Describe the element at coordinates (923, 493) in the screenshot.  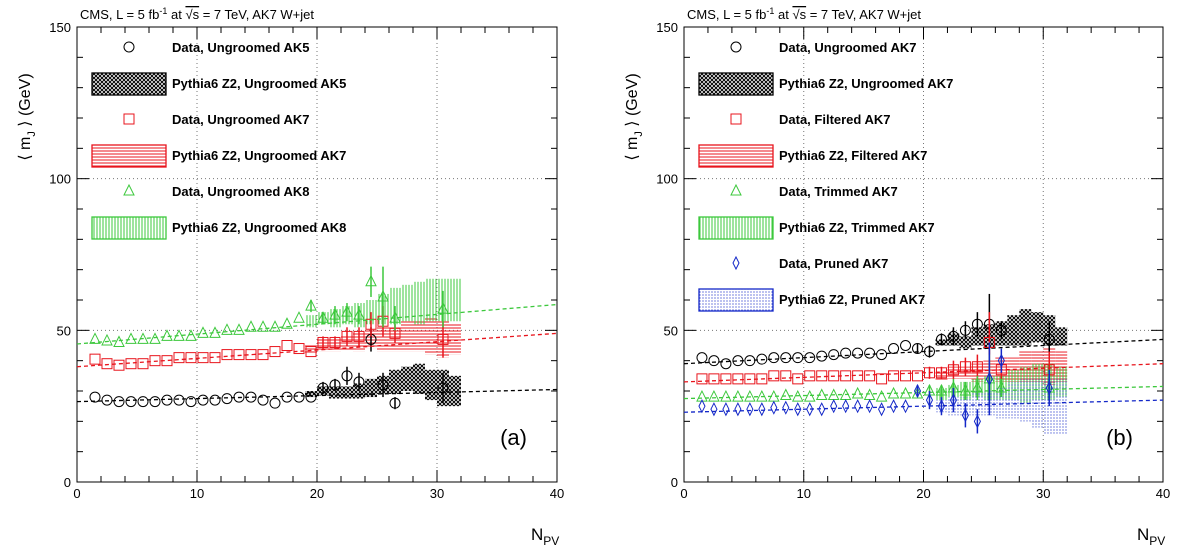
I see `x-tick-label: 20` at that location.